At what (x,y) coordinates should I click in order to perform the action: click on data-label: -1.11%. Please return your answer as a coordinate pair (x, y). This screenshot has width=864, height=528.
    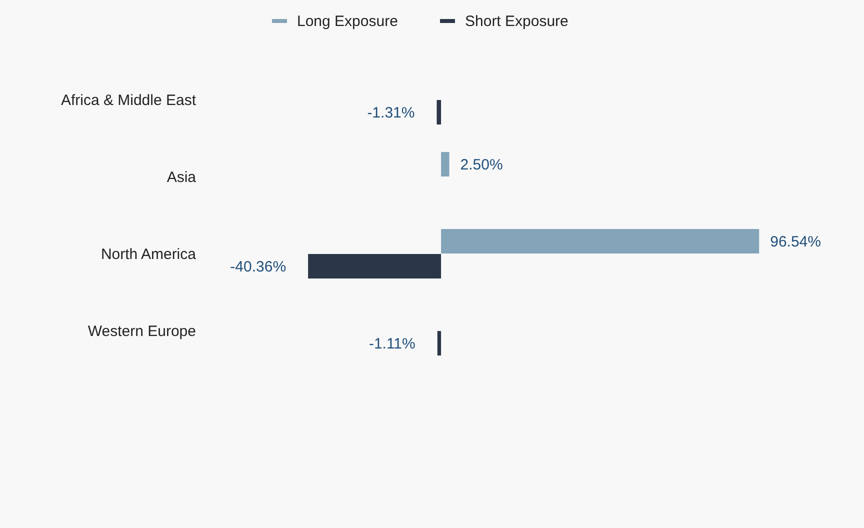
    Looking at the image, I should click on (392, 344).